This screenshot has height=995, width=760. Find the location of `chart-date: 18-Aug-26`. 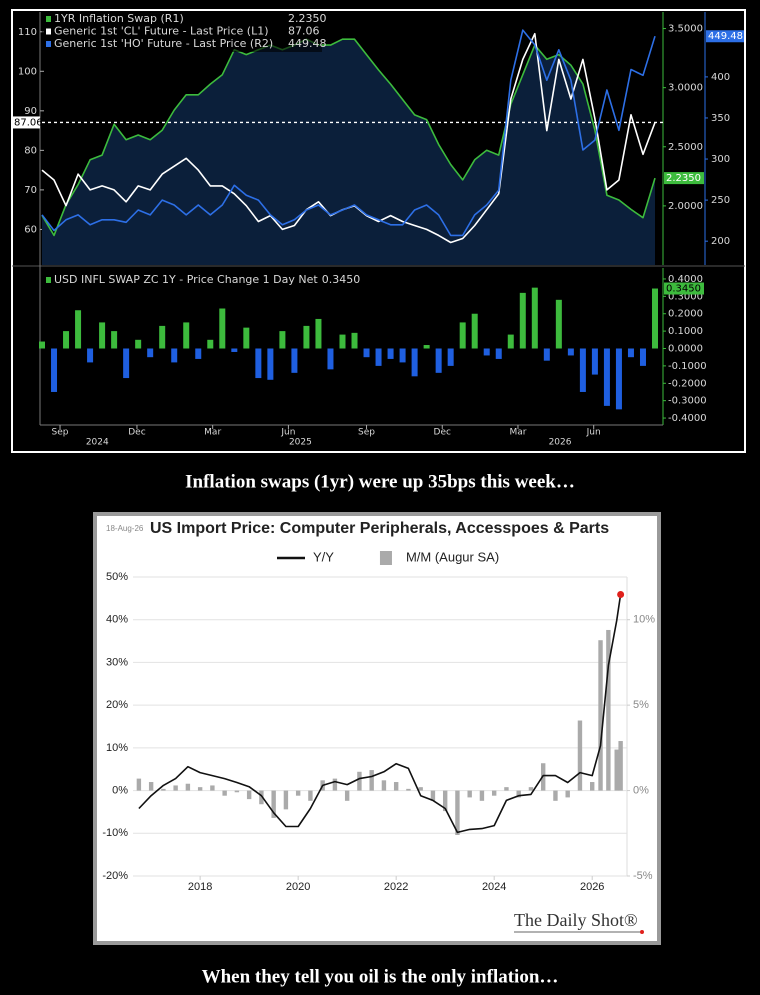

chart-date: 18-Aug-26 is located at coordinates (125, 528).